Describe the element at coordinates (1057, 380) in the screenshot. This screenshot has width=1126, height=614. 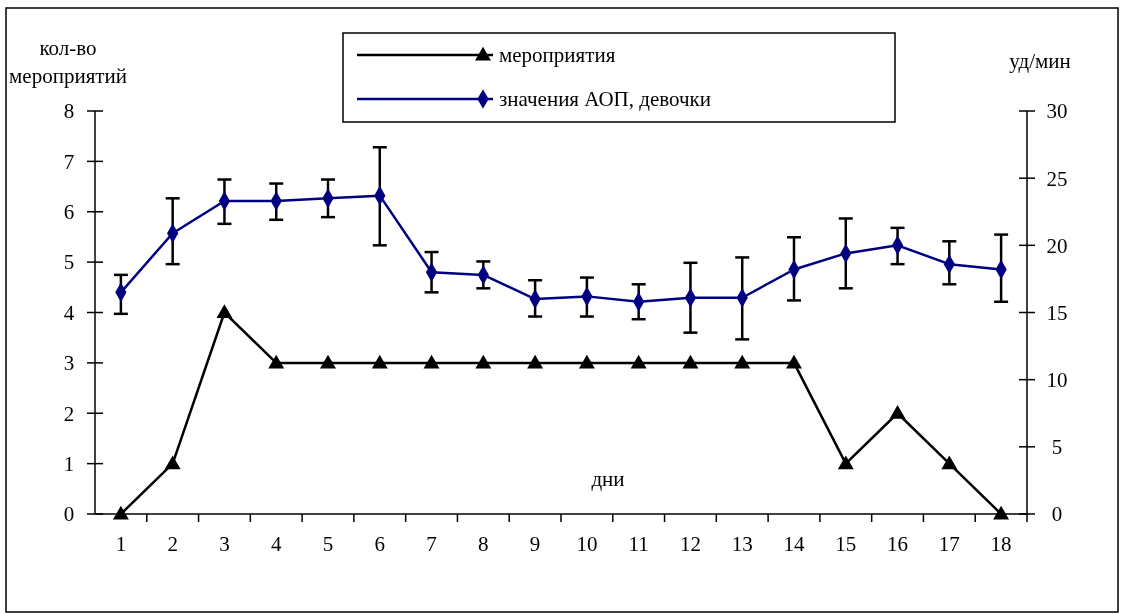
I see `y2-tick-label: 10` at that location.